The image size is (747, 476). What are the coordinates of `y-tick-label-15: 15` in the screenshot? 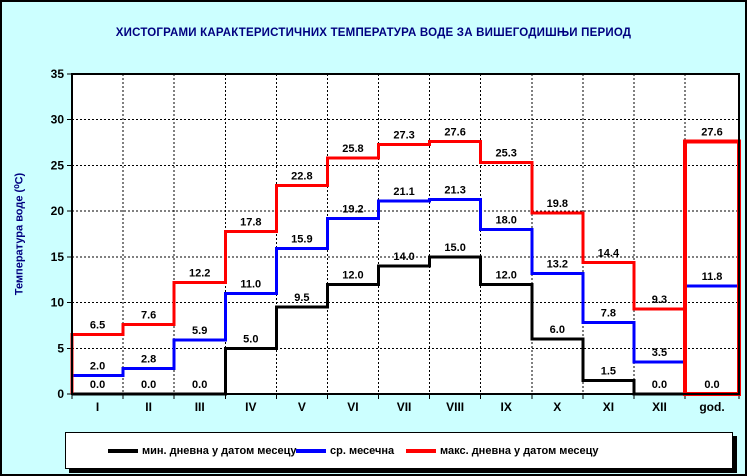 It's located at (58, 257).